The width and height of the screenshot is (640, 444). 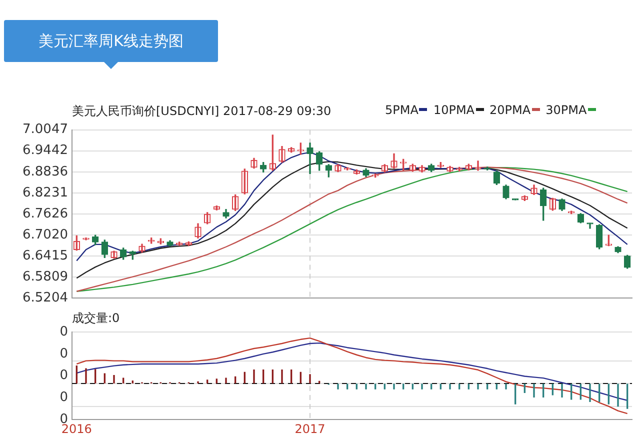 What do you see at coordinates (45, 277) in the screenshot?
I see `y-tick-label: 6.5809` at bounding box center [45, 277].